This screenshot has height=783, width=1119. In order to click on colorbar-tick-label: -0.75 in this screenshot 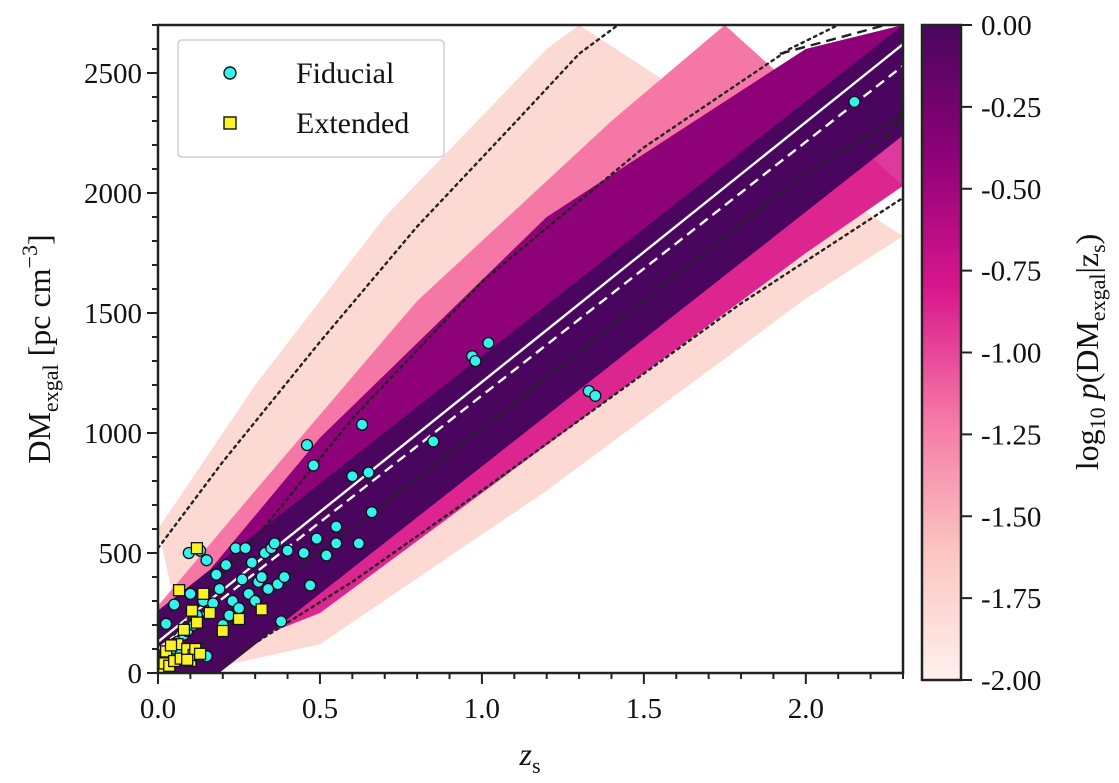, I will do `click(1011, 272)`.